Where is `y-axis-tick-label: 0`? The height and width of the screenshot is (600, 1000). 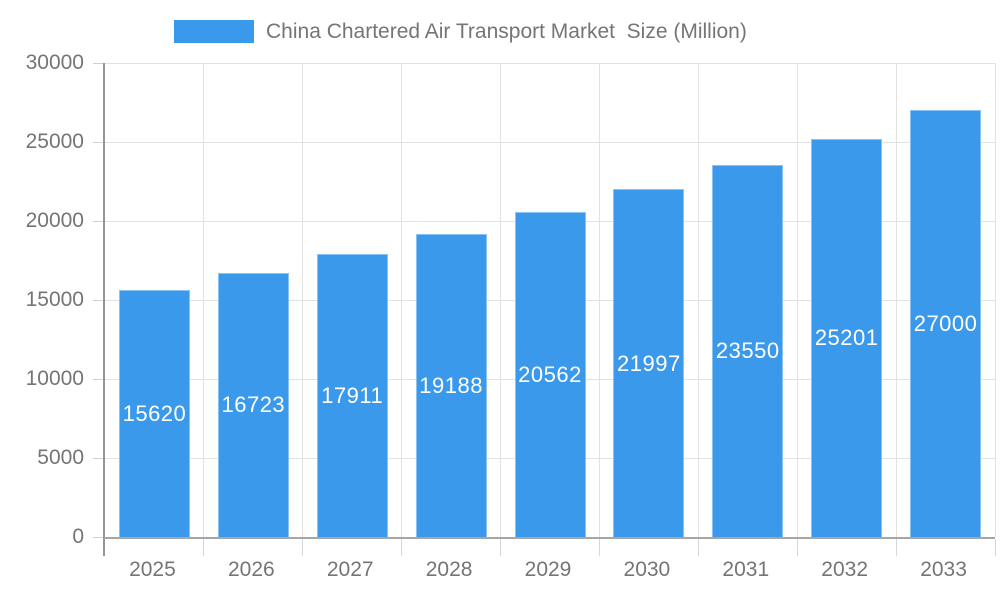
y-axis-tick-label: 0 is located at coordinates (78, 536).